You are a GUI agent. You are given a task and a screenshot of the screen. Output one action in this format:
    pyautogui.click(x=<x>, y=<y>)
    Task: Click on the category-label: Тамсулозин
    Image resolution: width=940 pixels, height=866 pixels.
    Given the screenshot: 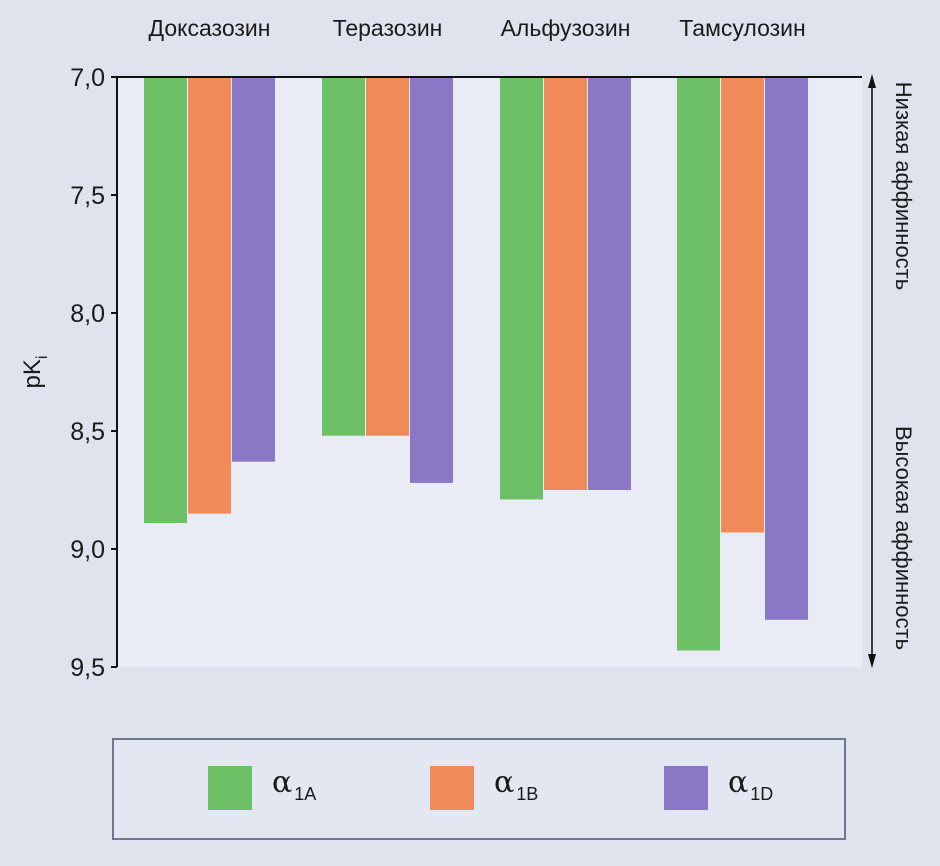 What is the action you would take?
    pyautogui.click(x=742, y=28)
    